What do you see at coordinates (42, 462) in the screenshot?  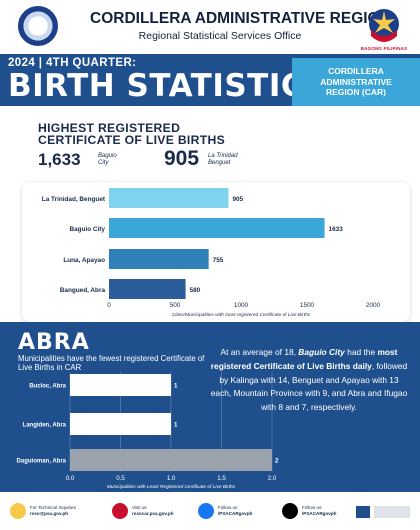 I see `category-label: Daguioman, Abra` at bounding box center [42, 462].